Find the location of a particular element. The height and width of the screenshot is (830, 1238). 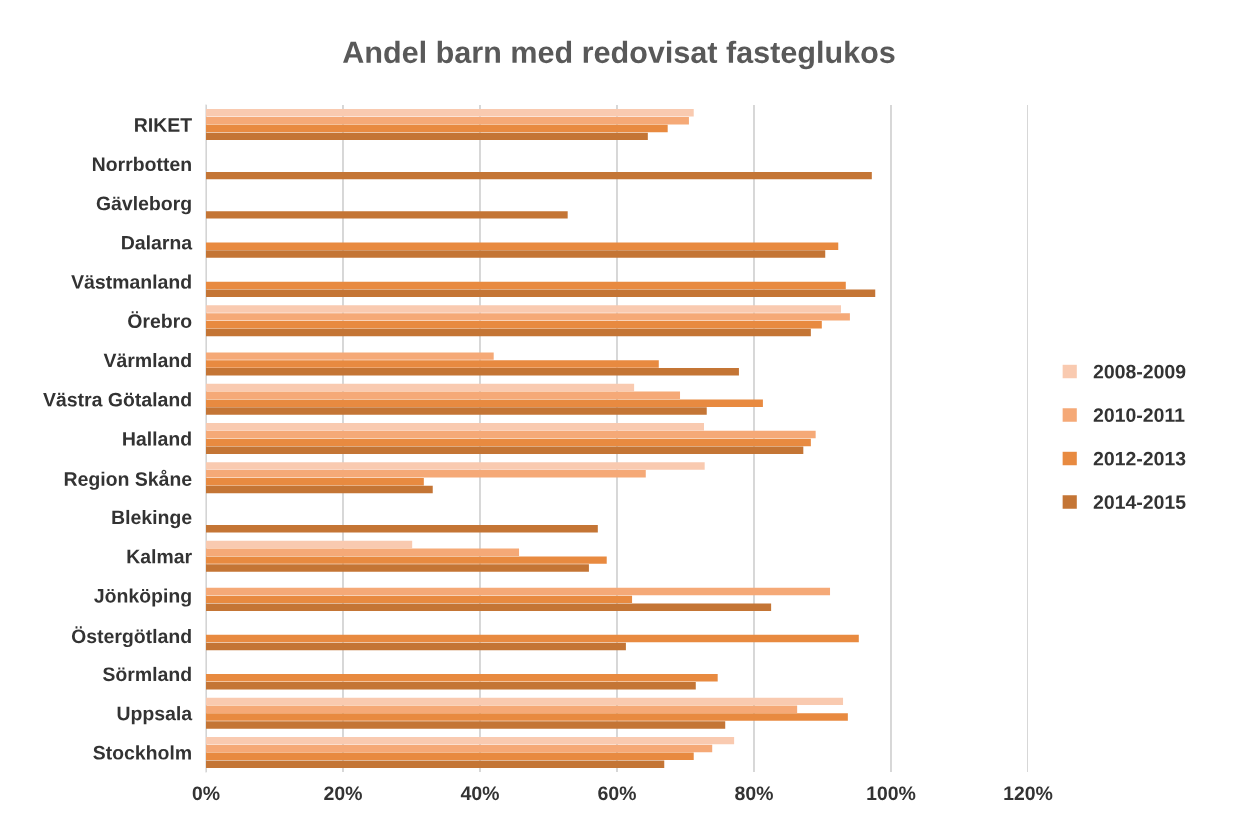

y-tick-label: Halland is located at coordinates (157, 438).